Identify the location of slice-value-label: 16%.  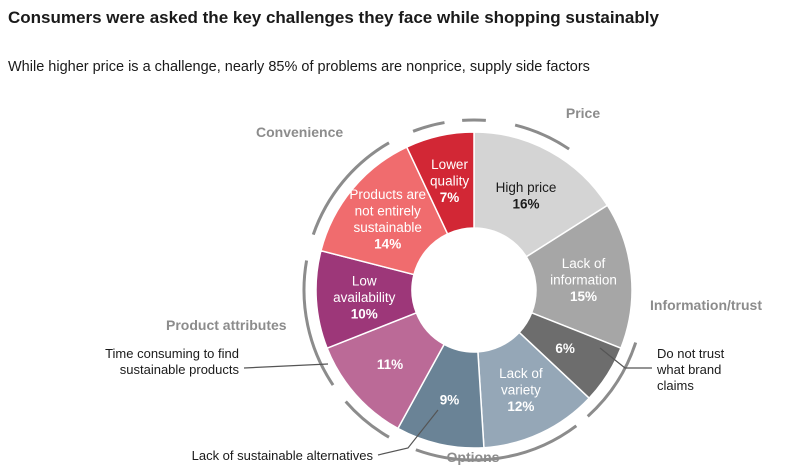
(526, 204).